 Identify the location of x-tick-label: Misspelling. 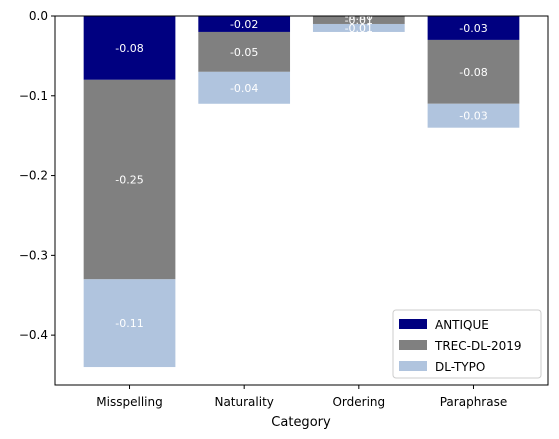
(129, 402).